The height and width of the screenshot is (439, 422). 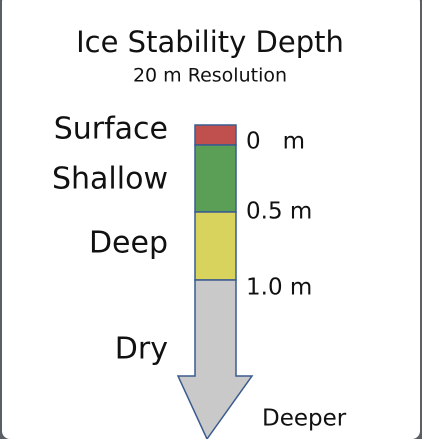 I want to click on depth-arrow, so click(x=215, y=359).